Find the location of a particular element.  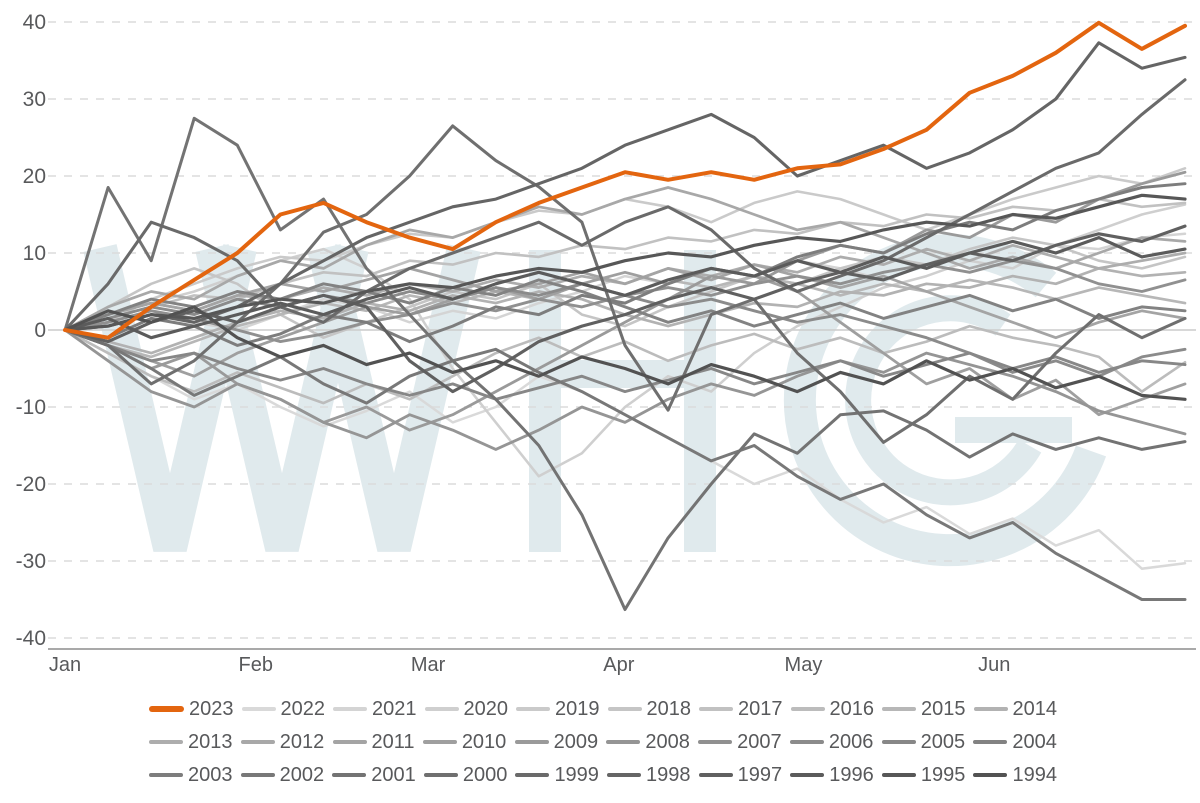

legend-item-1998: 1998 is located at coordinates (649, 775).